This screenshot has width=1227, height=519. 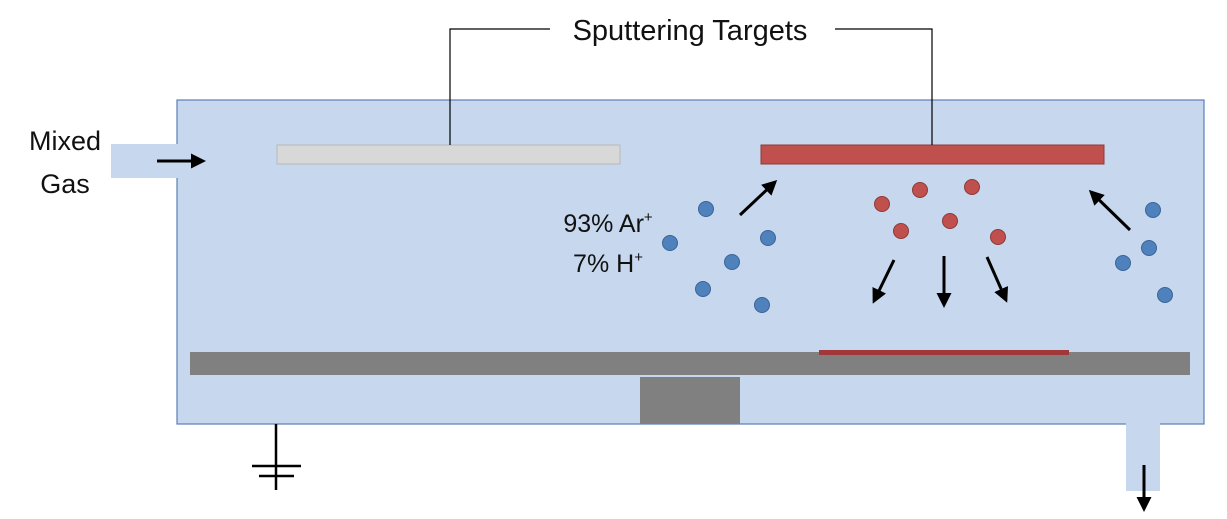 I want to click on hydrogen-percent-label: 7% H+, so click(x=608, y=263).